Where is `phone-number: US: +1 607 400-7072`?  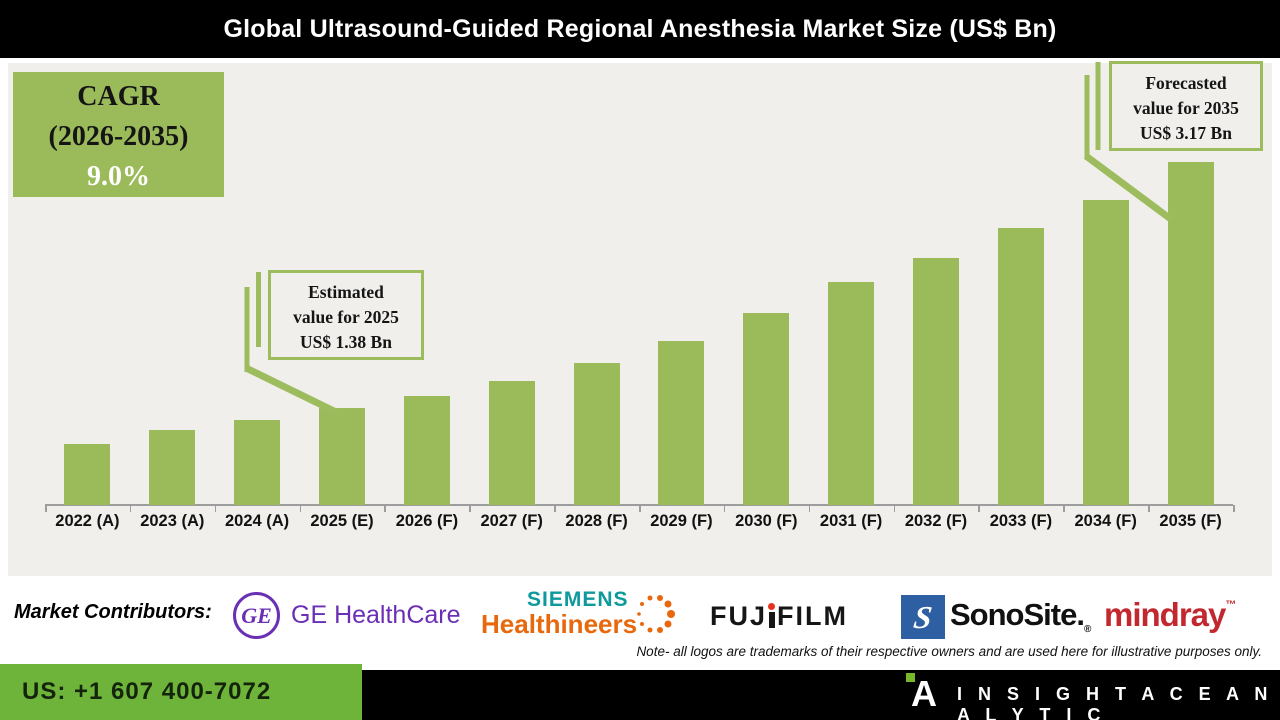
phone-number: US: +1 607 400-7072 is located at coordinates (147, 691).